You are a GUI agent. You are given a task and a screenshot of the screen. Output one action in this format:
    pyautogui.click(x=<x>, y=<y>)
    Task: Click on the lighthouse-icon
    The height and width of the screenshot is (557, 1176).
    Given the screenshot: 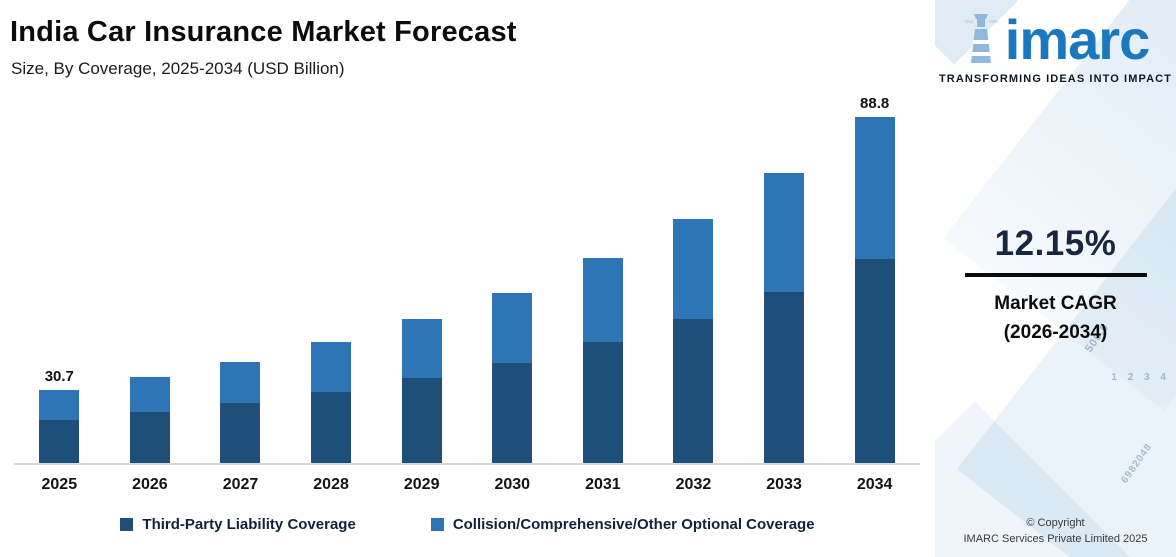 What is the action you would take?
    pyautogui.click(x=980, y=38)
    